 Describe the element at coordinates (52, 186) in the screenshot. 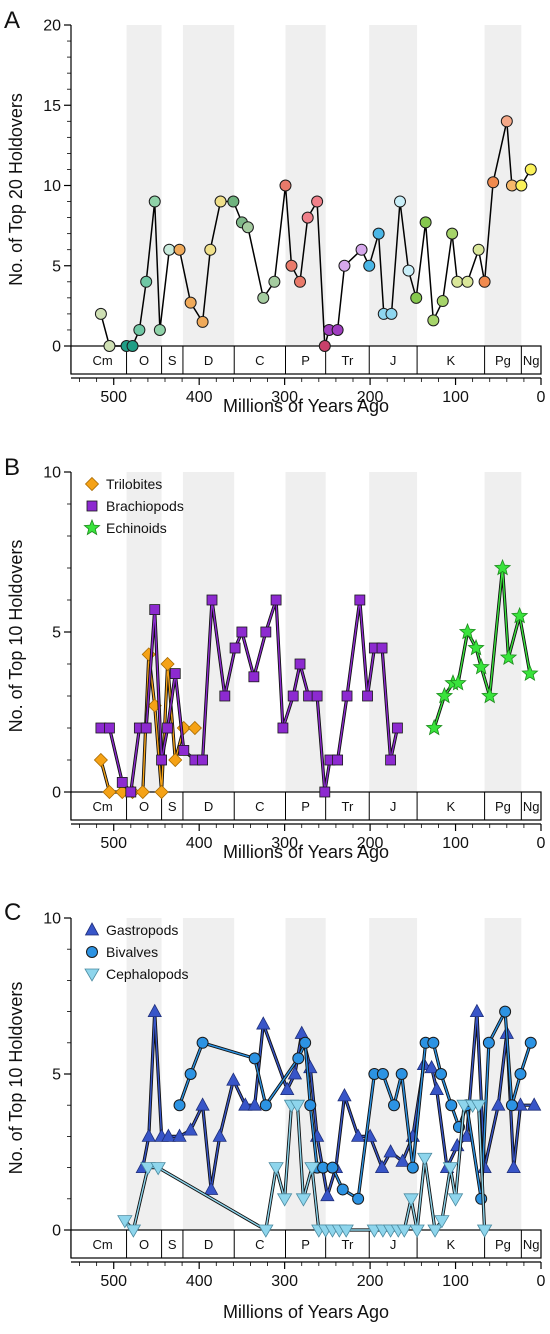

I see `y-tick-label: 10` at that location.